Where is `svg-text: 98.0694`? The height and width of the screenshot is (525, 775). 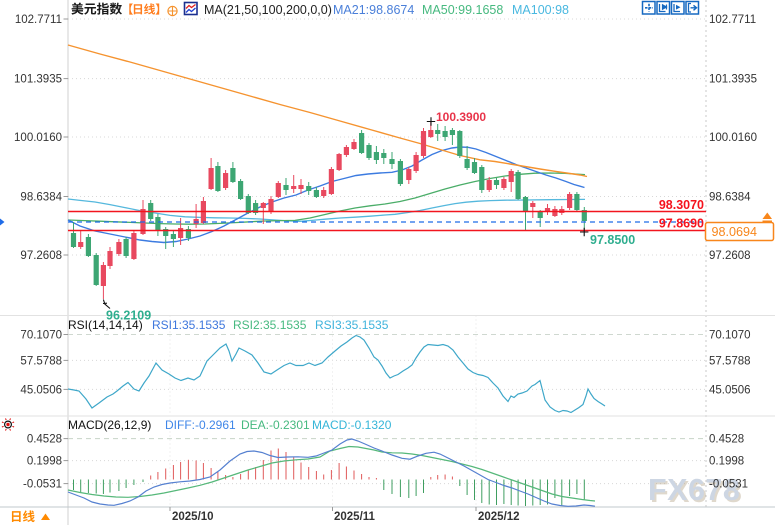 svg-text: 98.0694 is located at coordinates (735, 232).